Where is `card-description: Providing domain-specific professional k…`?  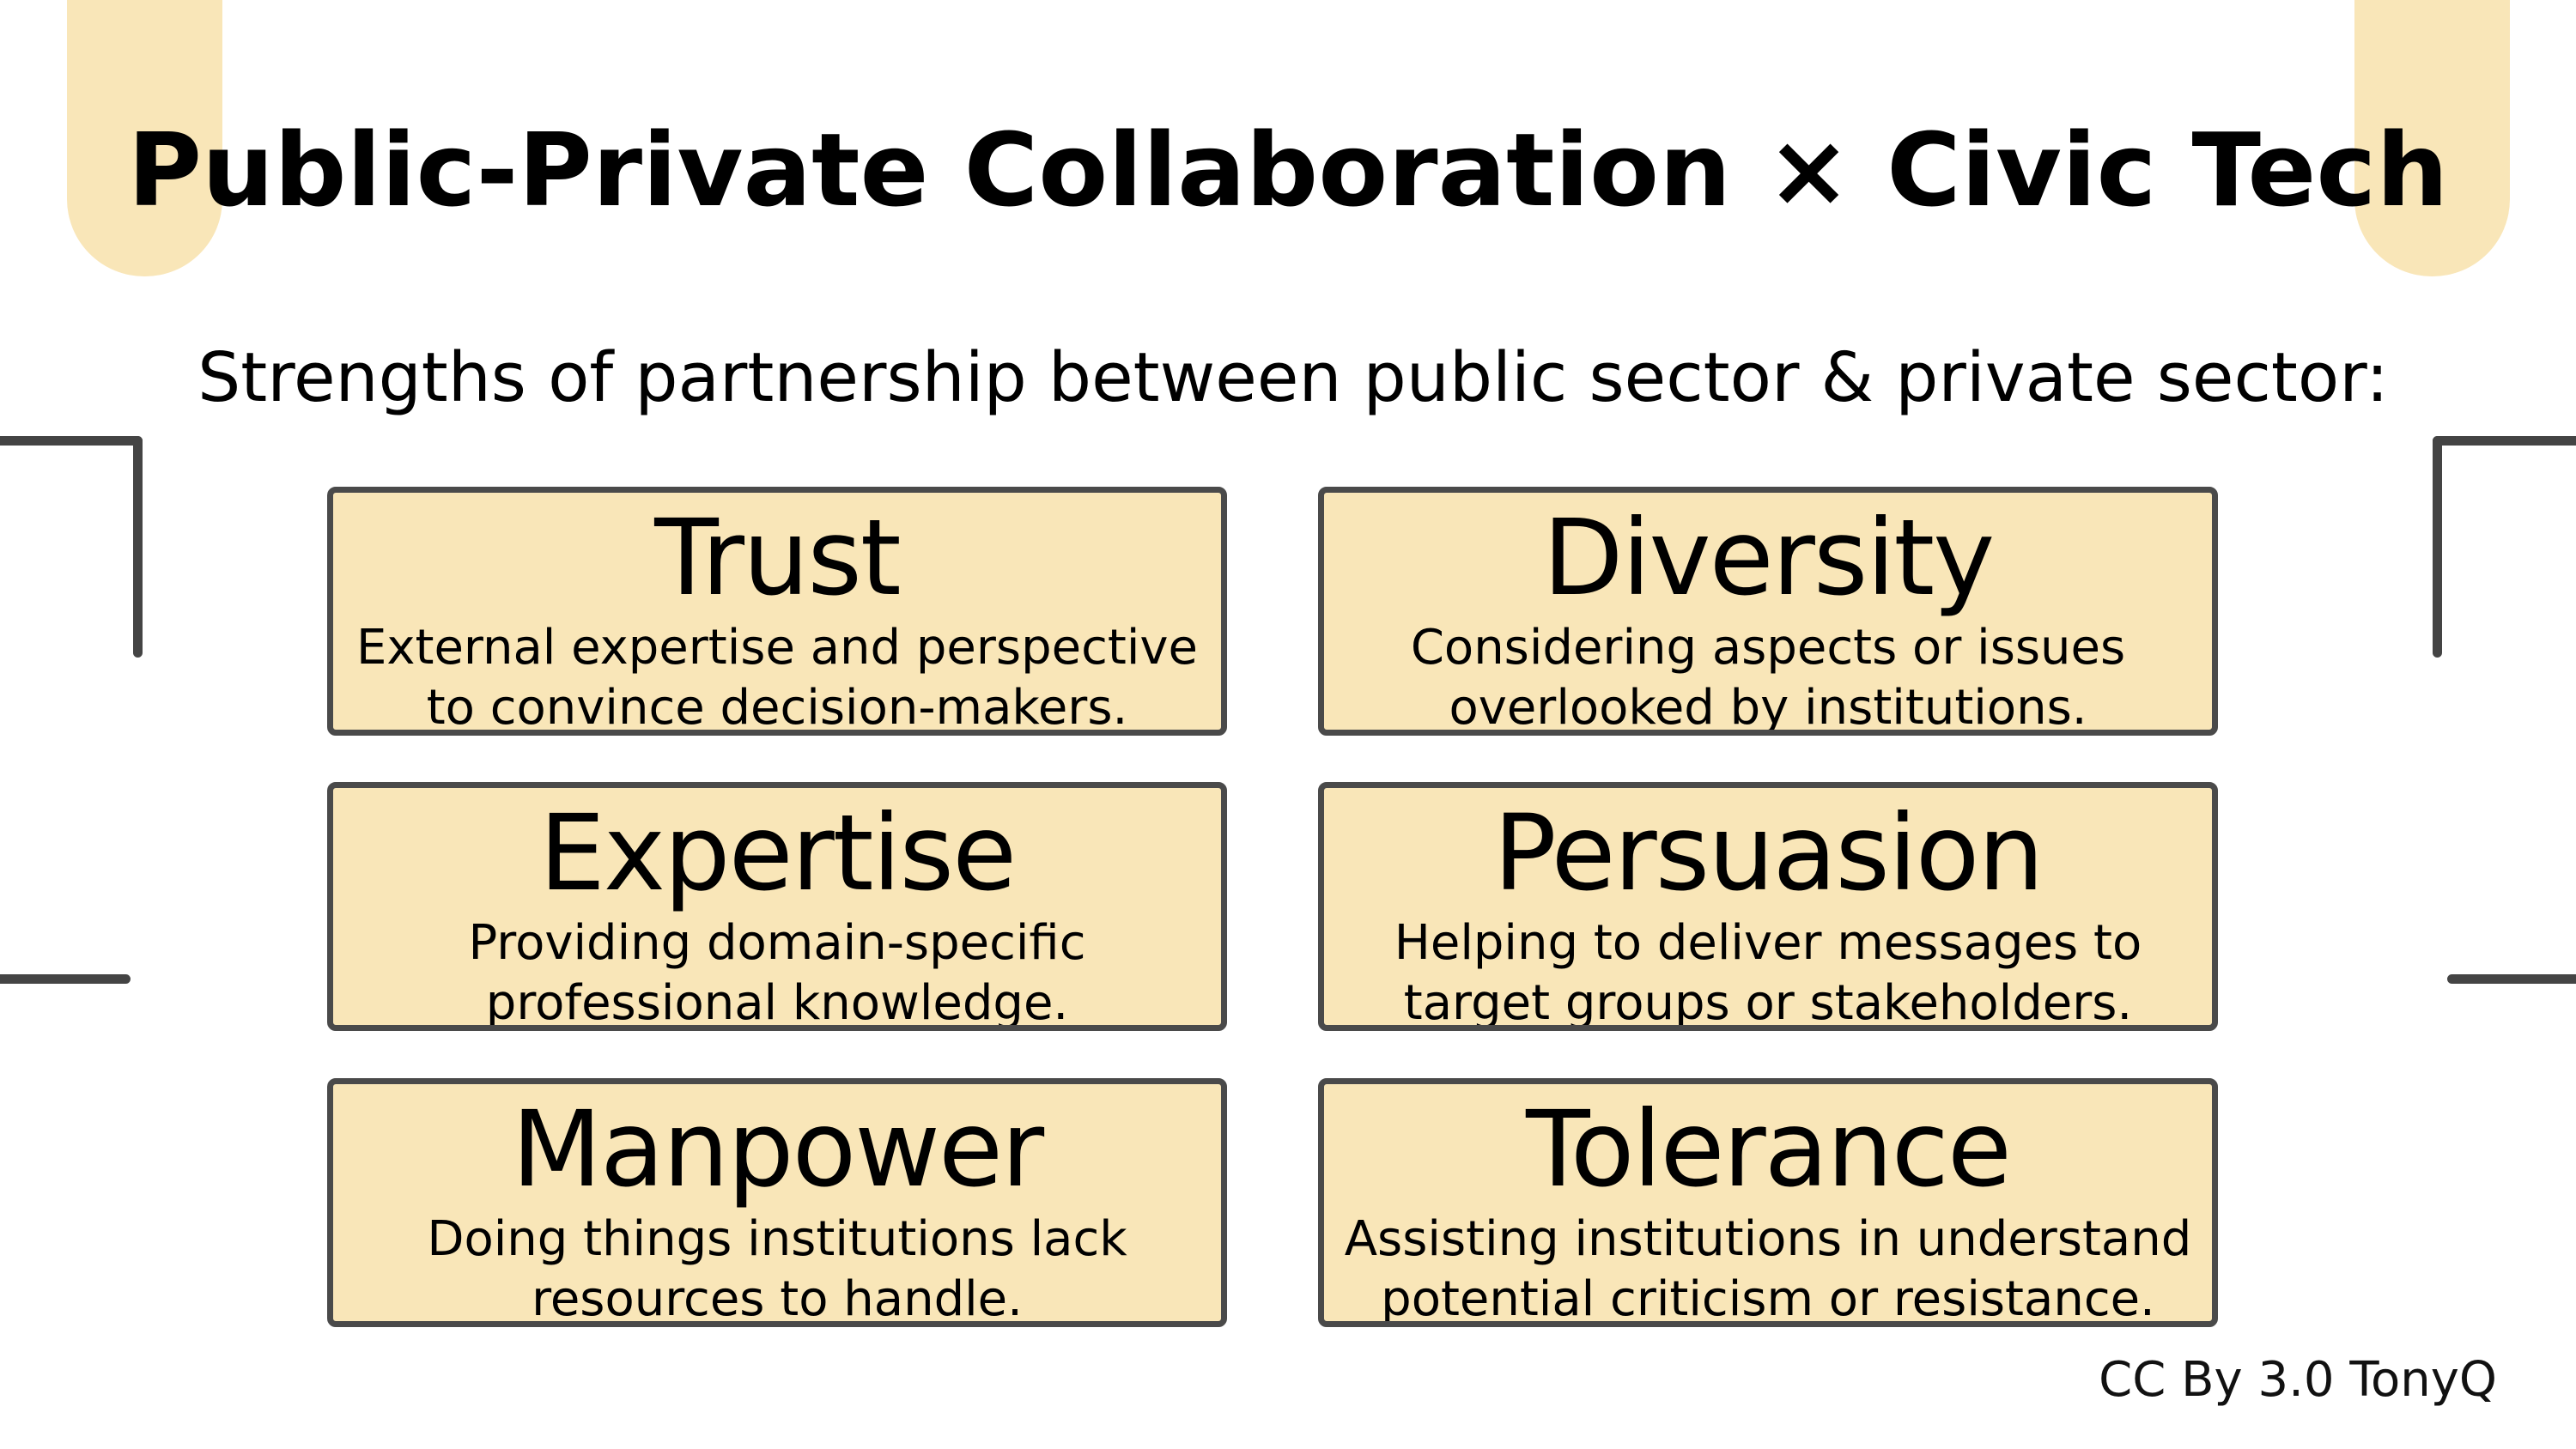
card-description: Providing domain-specific professional k… is located at coordinates (777, 973).